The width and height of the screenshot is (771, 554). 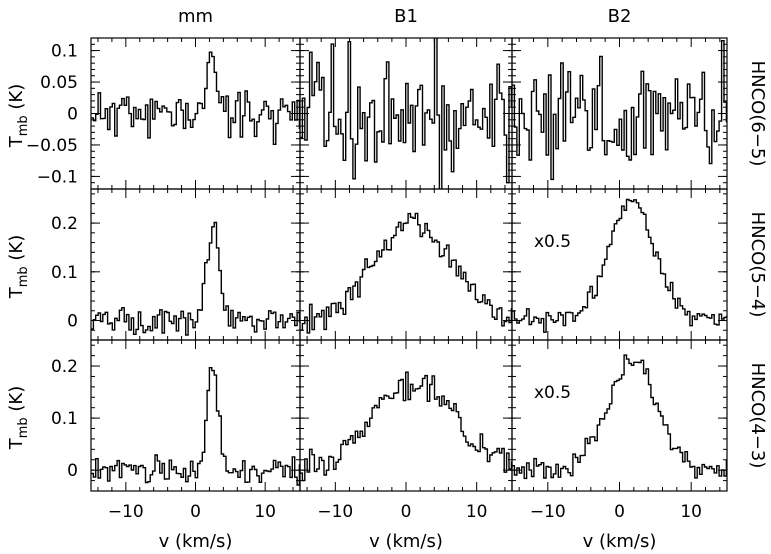 I want to click on y-tick-label: −0.05, so click(x=52, y=146).